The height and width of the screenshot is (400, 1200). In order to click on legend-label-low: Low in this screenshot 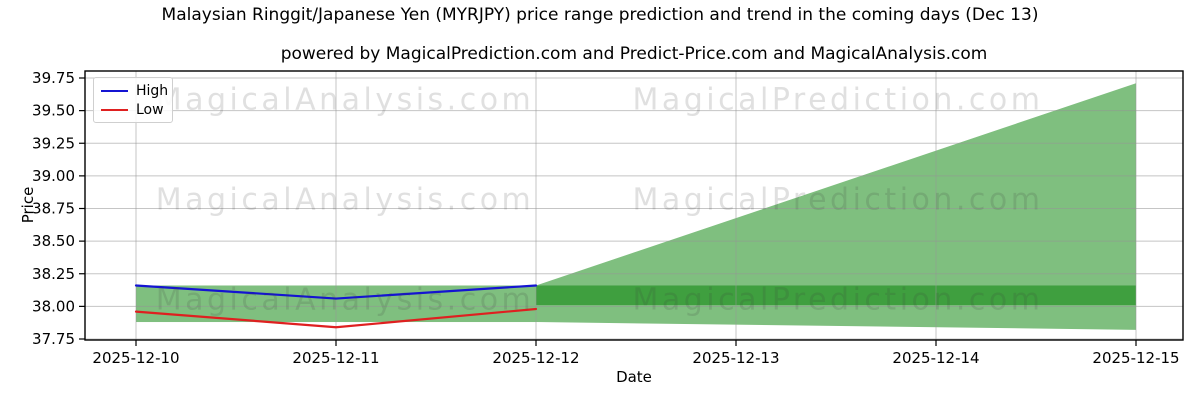, I will do `click(150, 109)`.